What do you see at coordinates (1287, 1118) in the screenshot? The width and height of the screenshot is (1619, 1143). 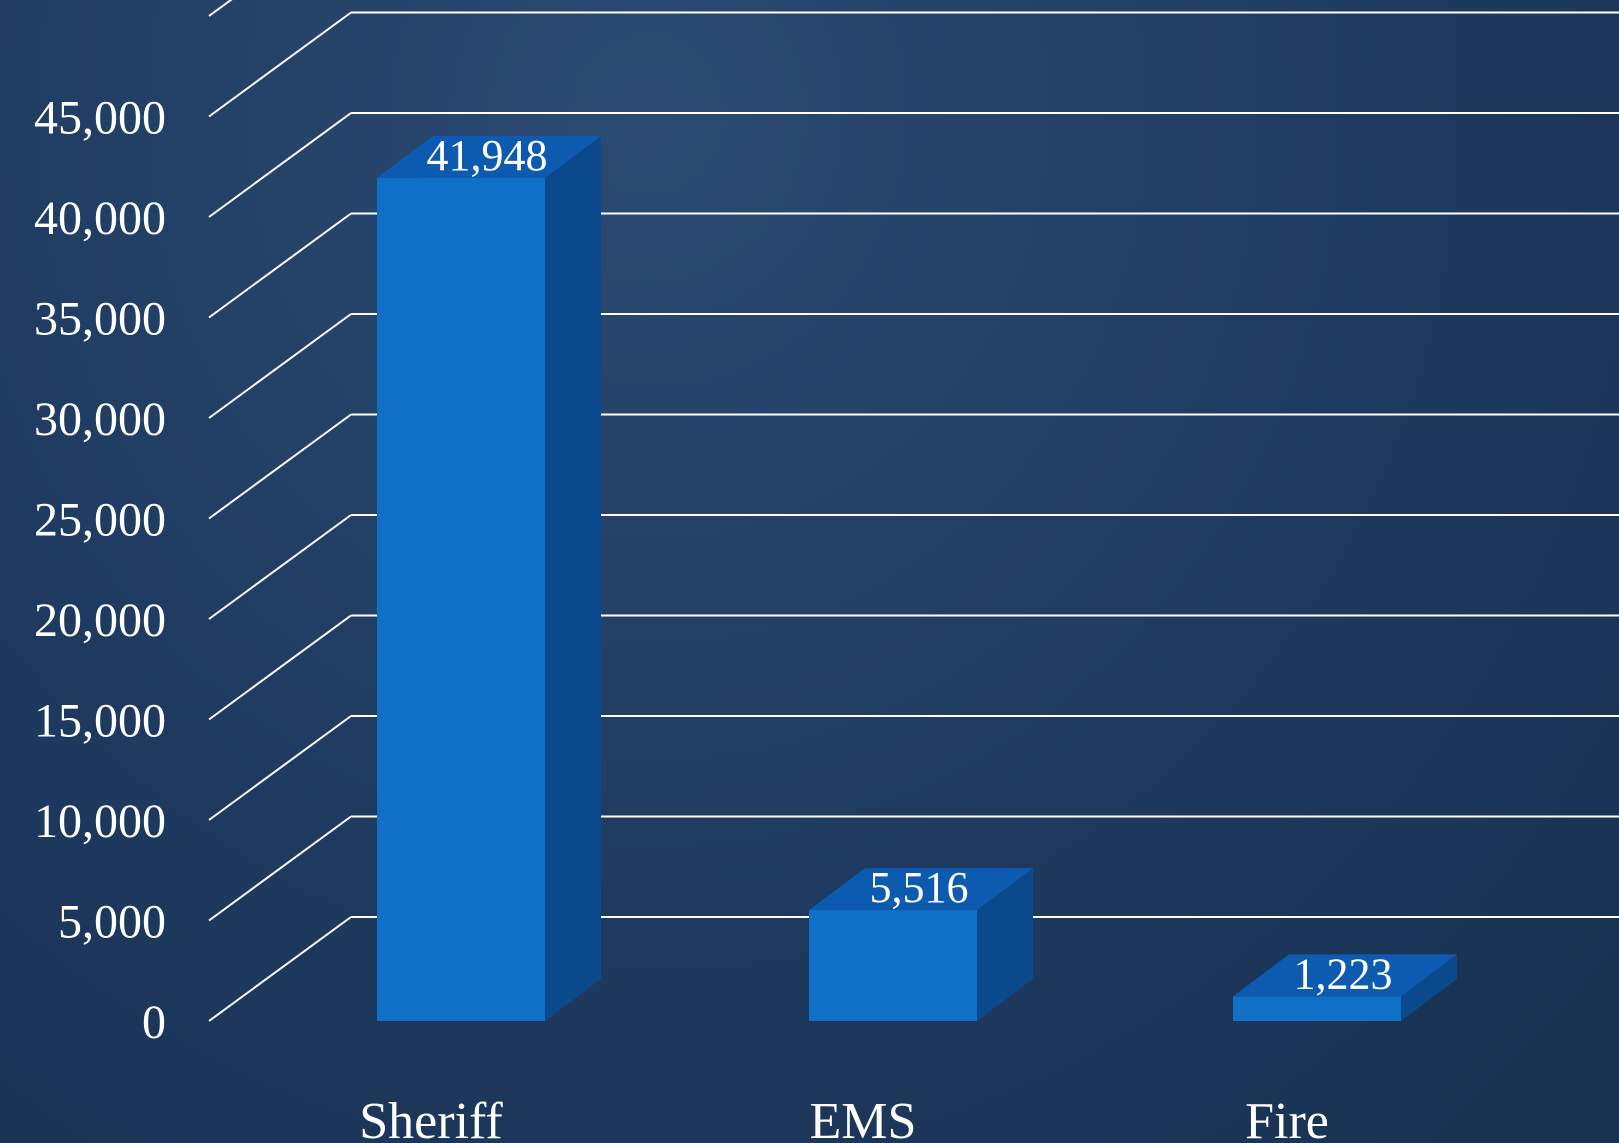 I see `category-label: Fire` at bounding box center [1287, 1118].